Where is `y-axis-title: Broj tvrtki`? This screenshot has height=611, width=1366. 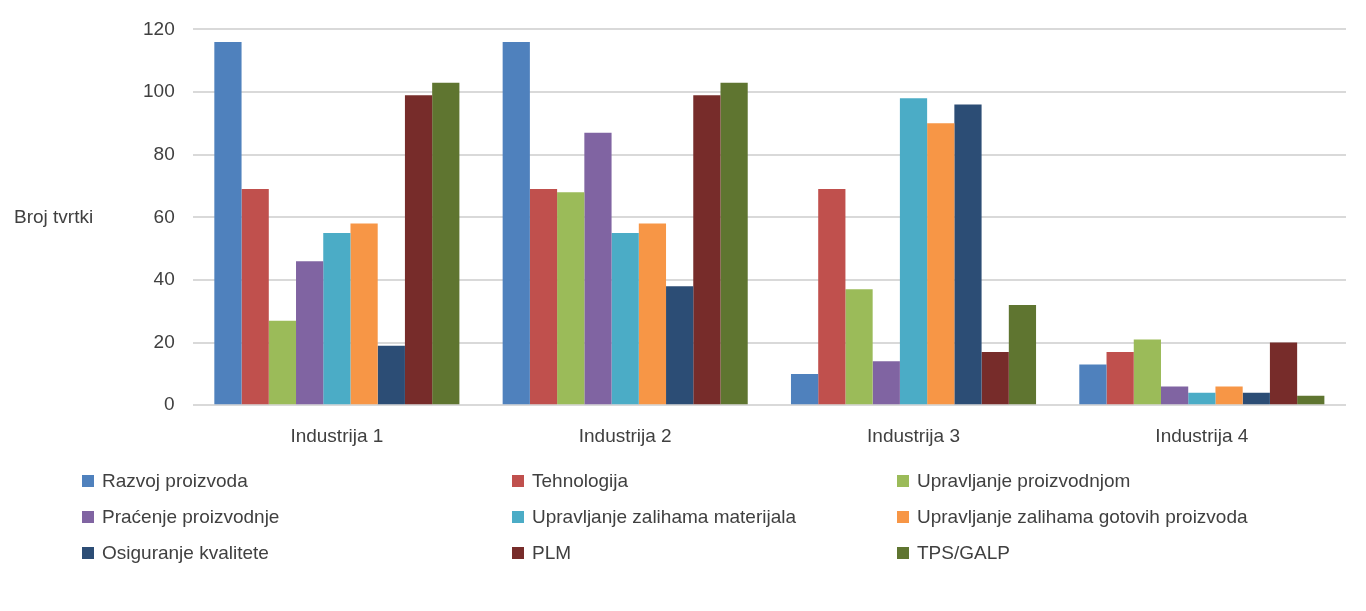 y-axis-title: Broj tvrtki is located at coordinates (54, 216).